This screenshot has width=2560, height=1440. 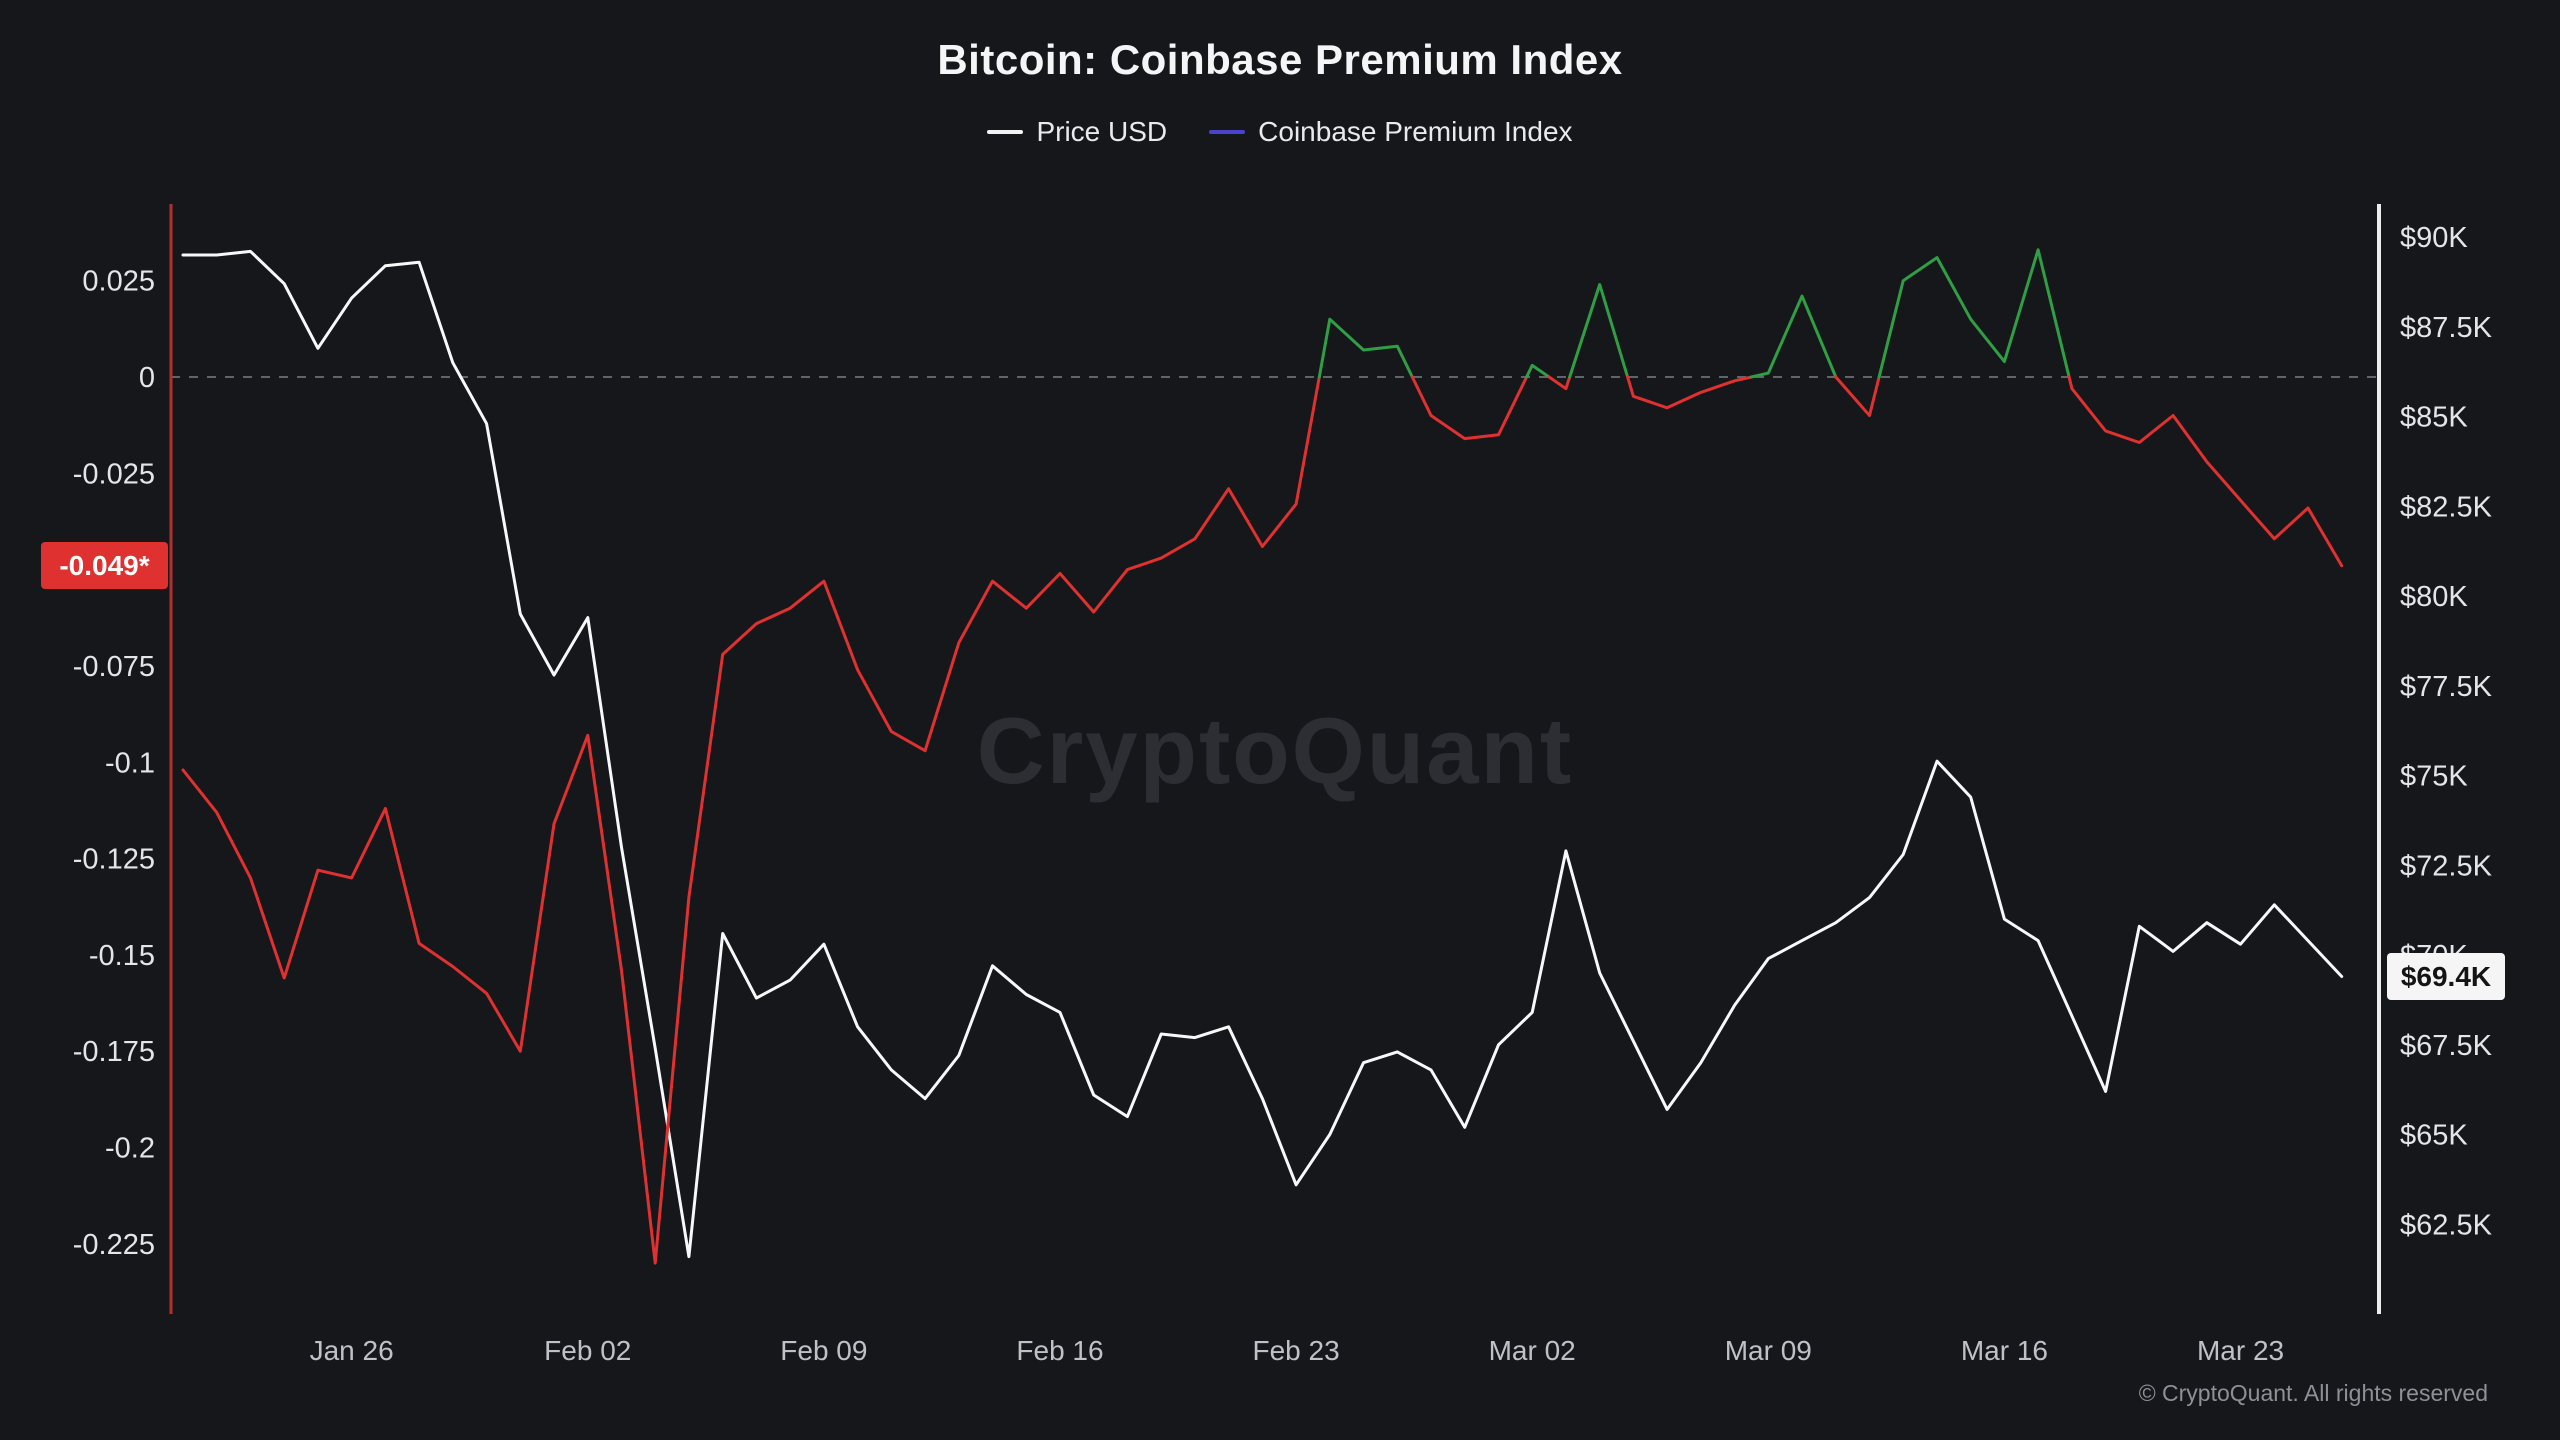 I want to click on x-axis-tick-label: Feb 16, so click(x=1059, y=1350).